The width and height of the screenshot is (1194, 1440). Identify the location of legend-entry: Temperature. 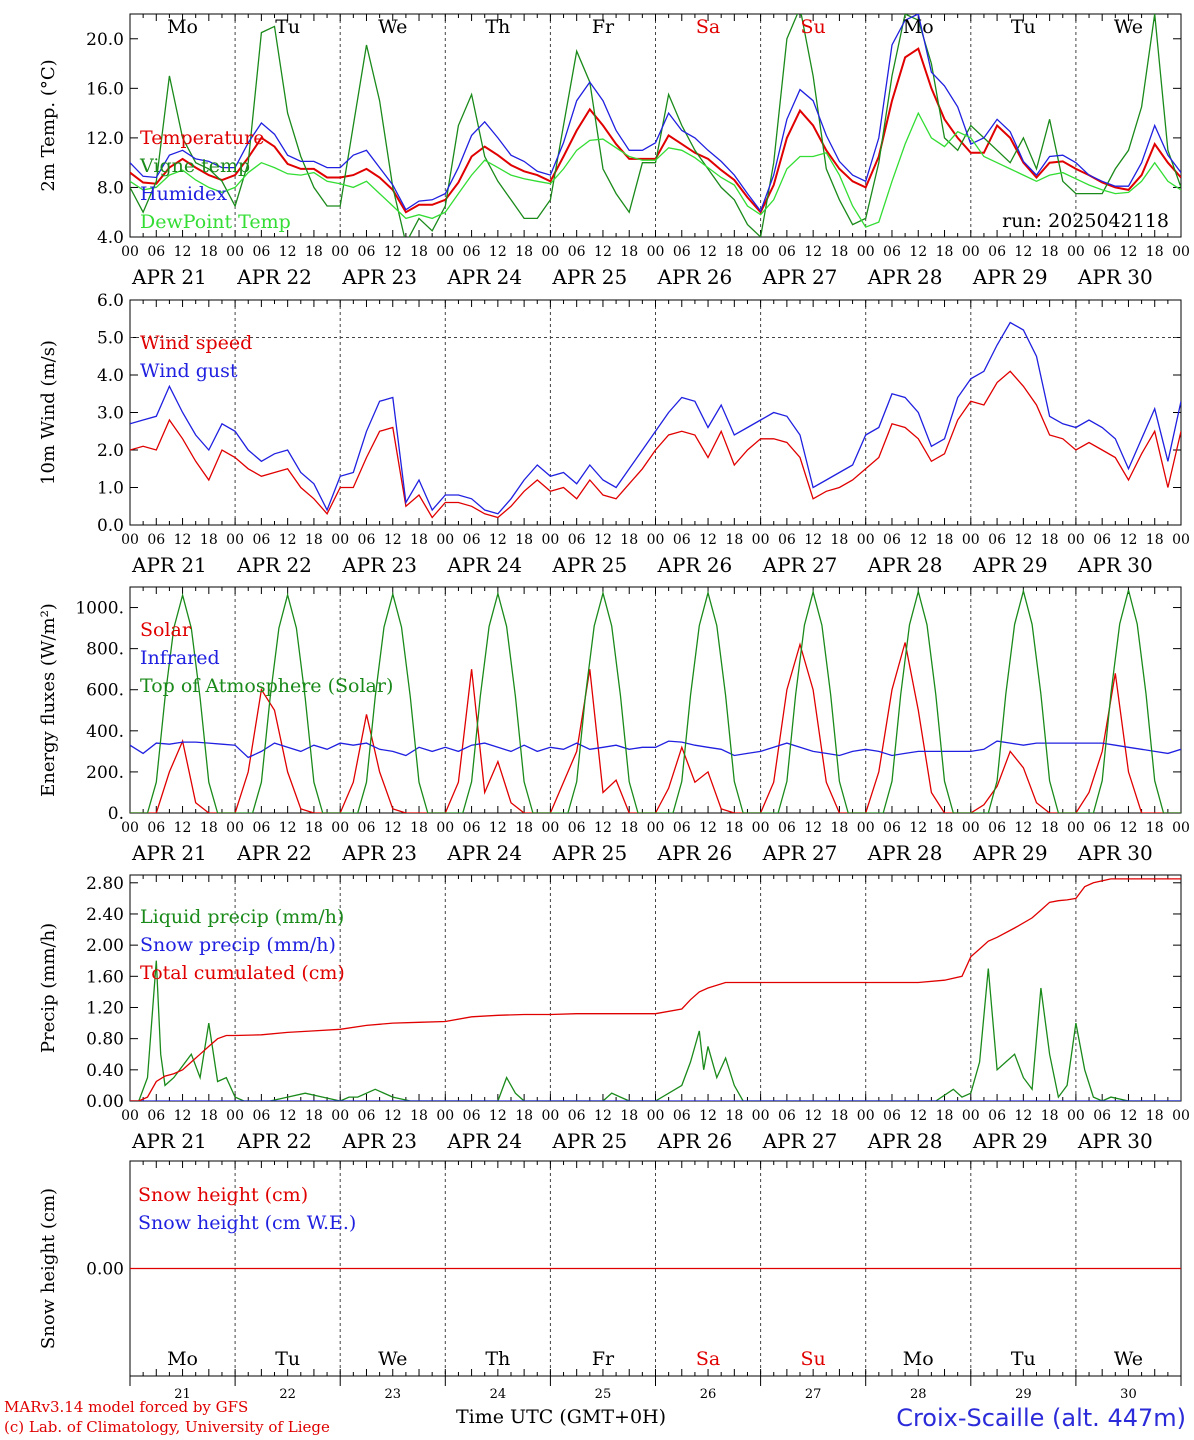
(202, 138).